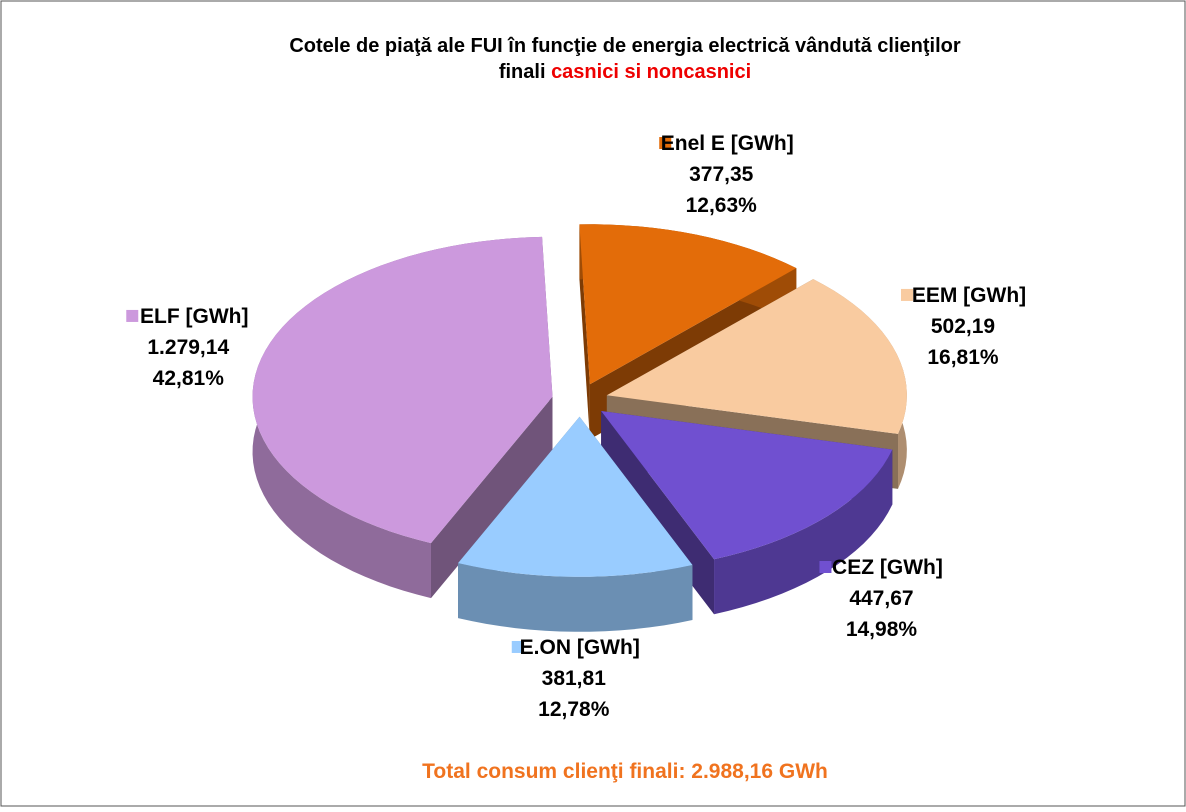 The height and width of the screenshot is (812, 1186). I want to click on category-label: CEZ [GWh], so click(887, 567).